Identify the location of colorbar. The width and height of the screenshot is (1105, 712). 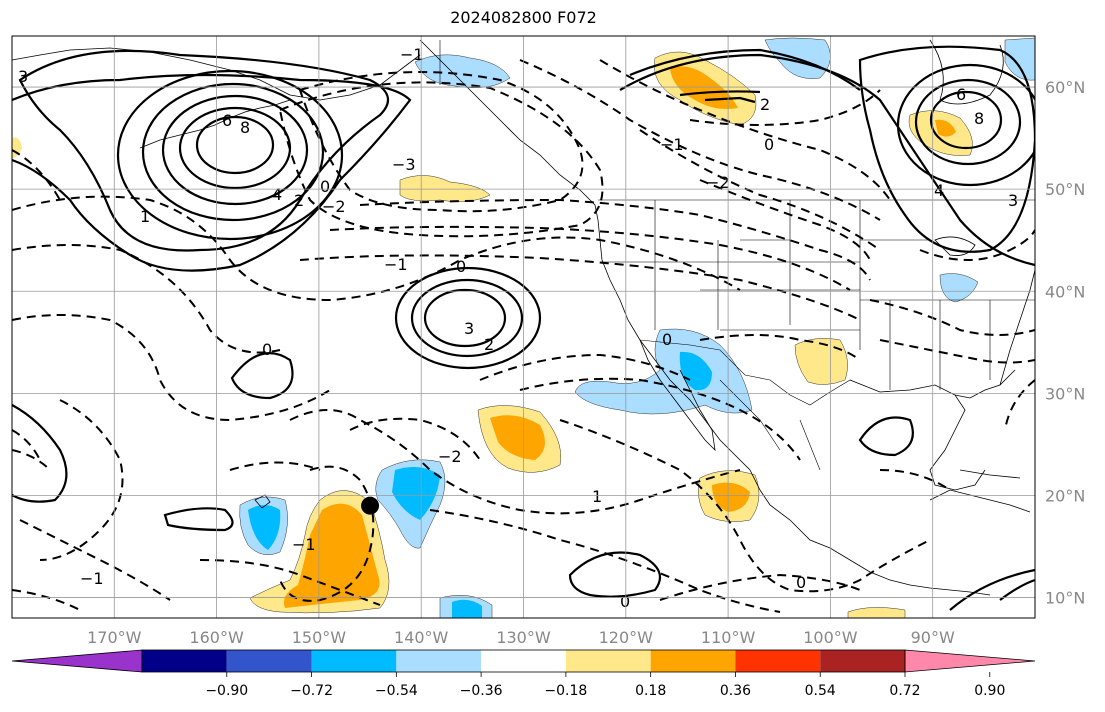
(523, 661).